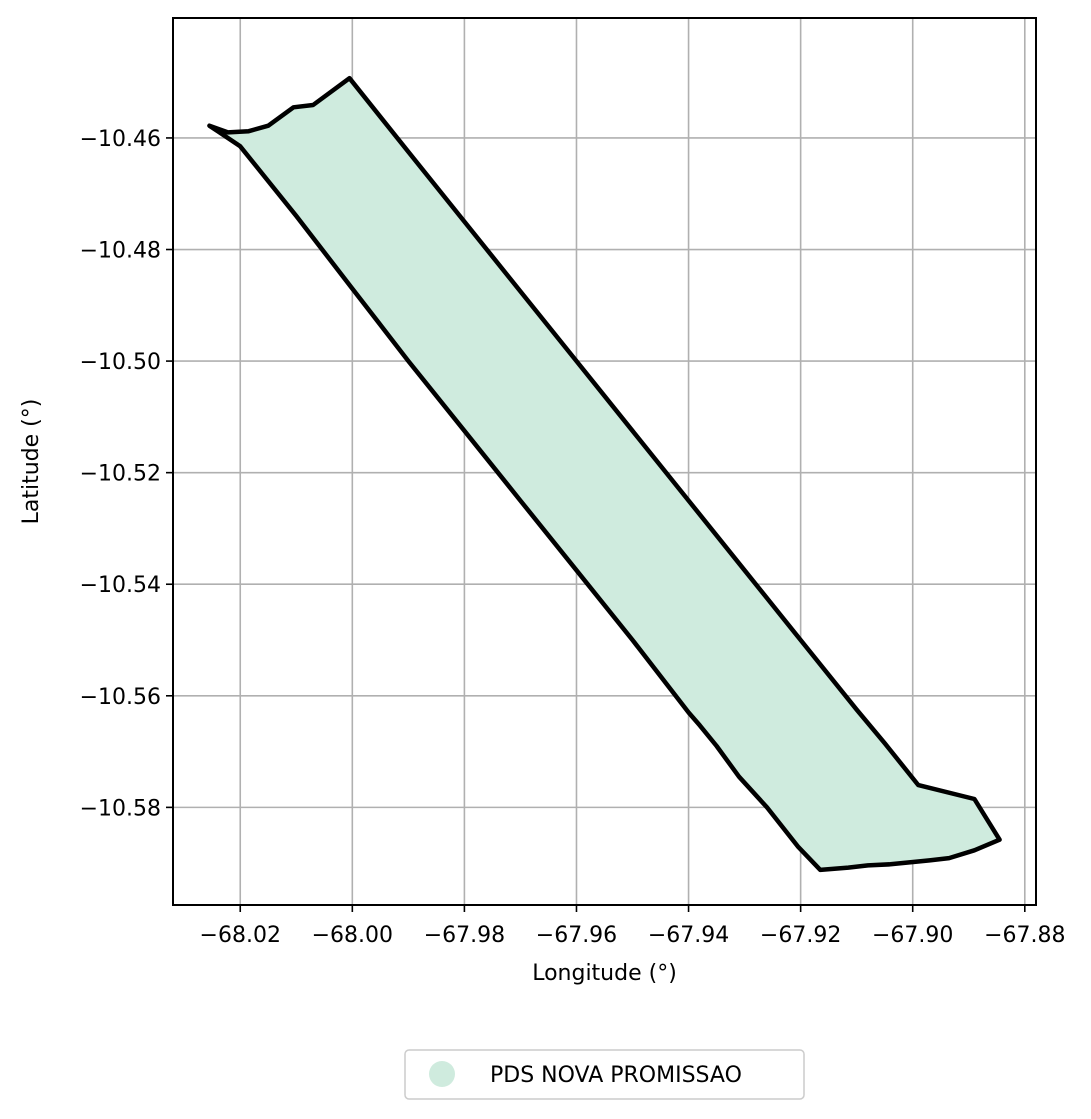 The height and width of the screenshot is (1119, 1091). What do you see at coordinates (240, 935) in the screenshot?
I see `x-tick-label: −68.02` at bounding box center [240, 935].